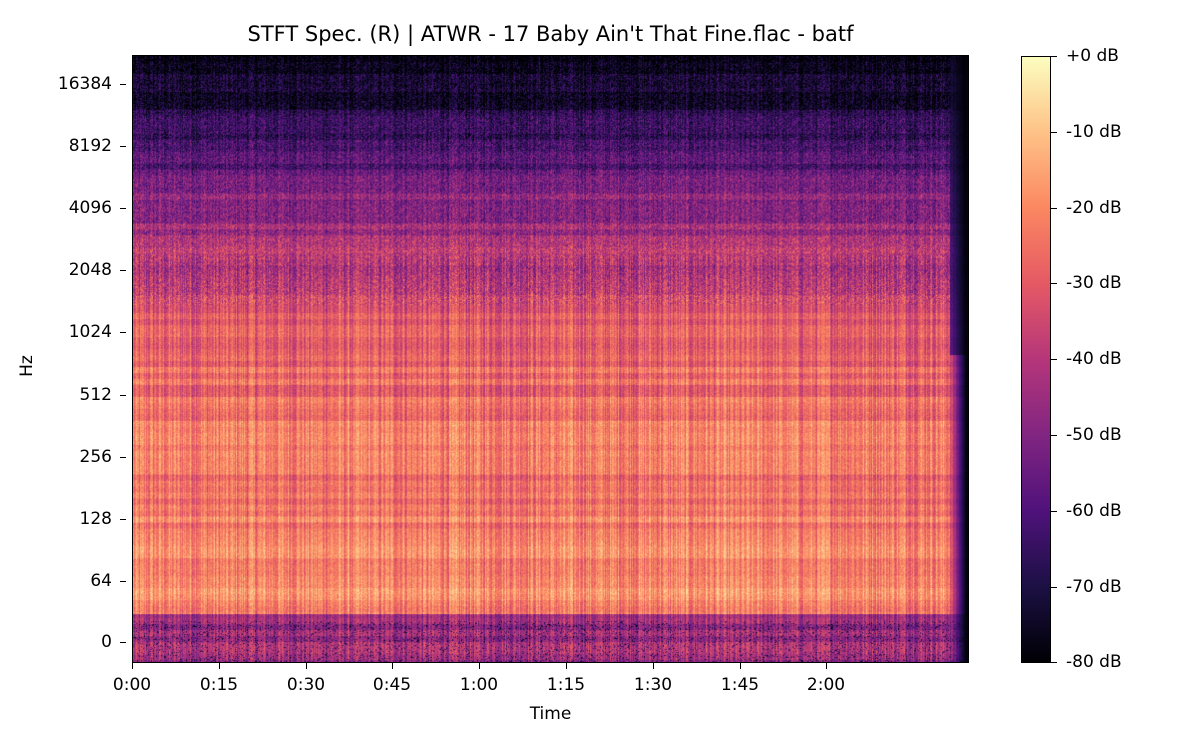 This screenshot has height=750, width=1200. Describe the element at coordinates (566, 683) in the screenshot. I see `x-tick: 1:15` at that location.